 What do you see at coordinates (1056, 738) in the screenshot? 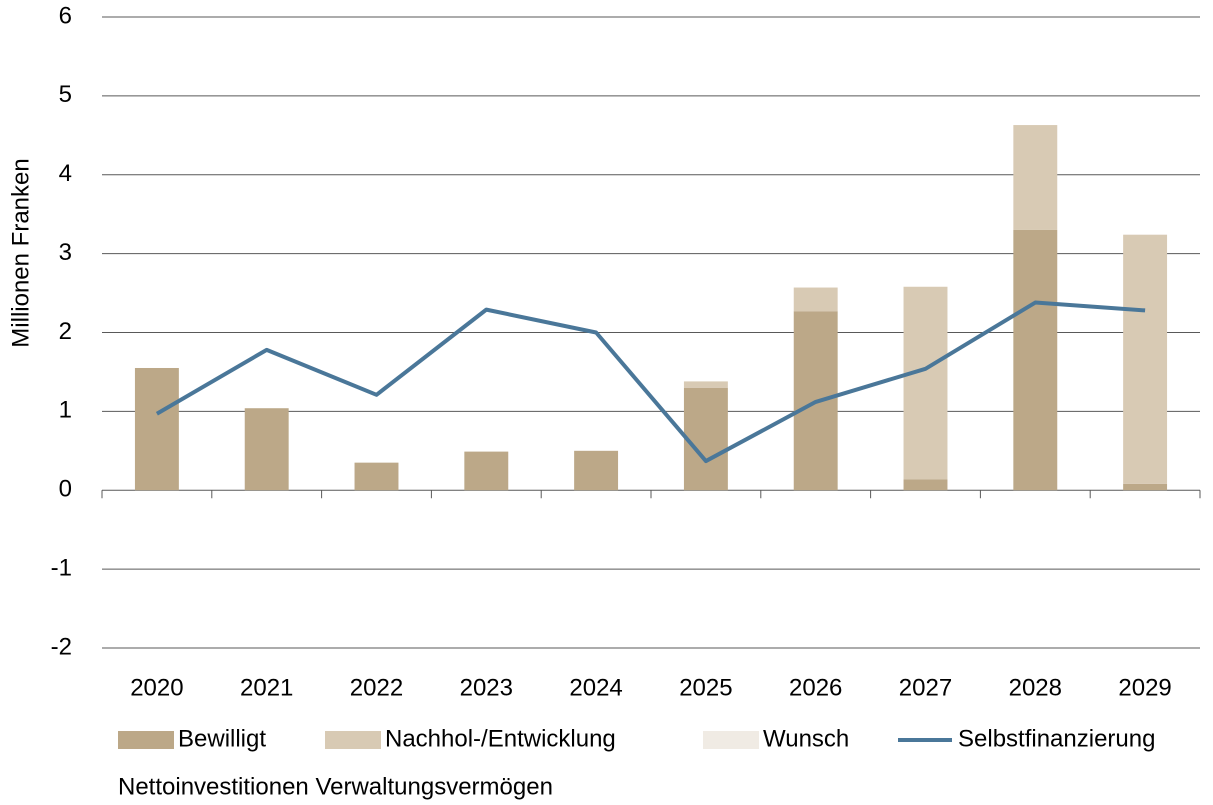
I see `legend-label: Selbstfinanzierung` at bounding box center [1056, 738].